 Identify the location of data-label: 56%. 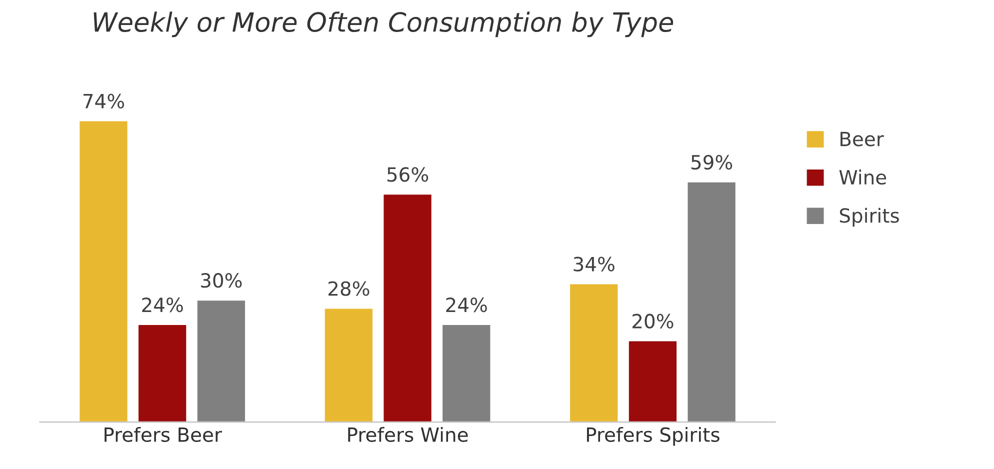
(407, 174).